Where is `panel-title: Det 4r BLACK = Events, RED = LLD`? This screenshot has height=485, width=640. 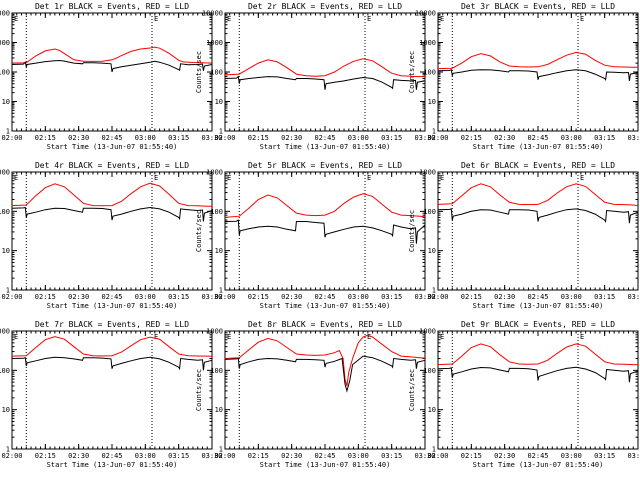 panel-title: Det 4r BLACK = Events, RED = LLD is located at coordinates (112, 165).